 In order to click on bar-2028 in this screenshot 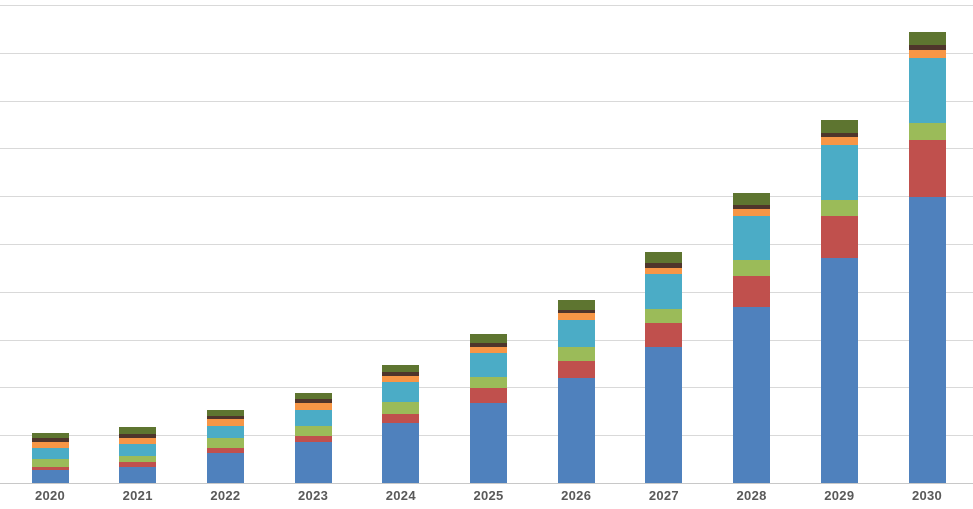, I will do `click(752, 338)`.